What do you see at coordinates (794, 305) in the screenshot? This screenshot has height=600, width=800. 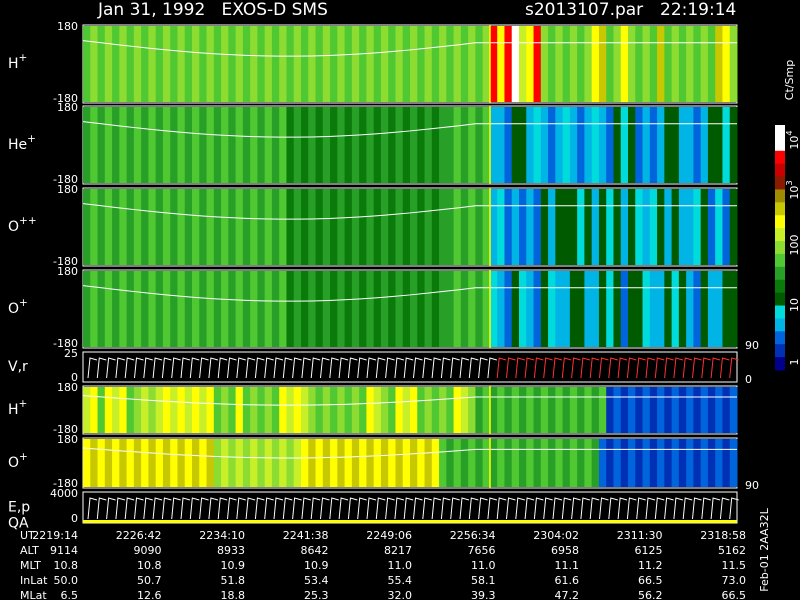 I see `colorbar-label-base: 10` at bounding box center [794, 305].